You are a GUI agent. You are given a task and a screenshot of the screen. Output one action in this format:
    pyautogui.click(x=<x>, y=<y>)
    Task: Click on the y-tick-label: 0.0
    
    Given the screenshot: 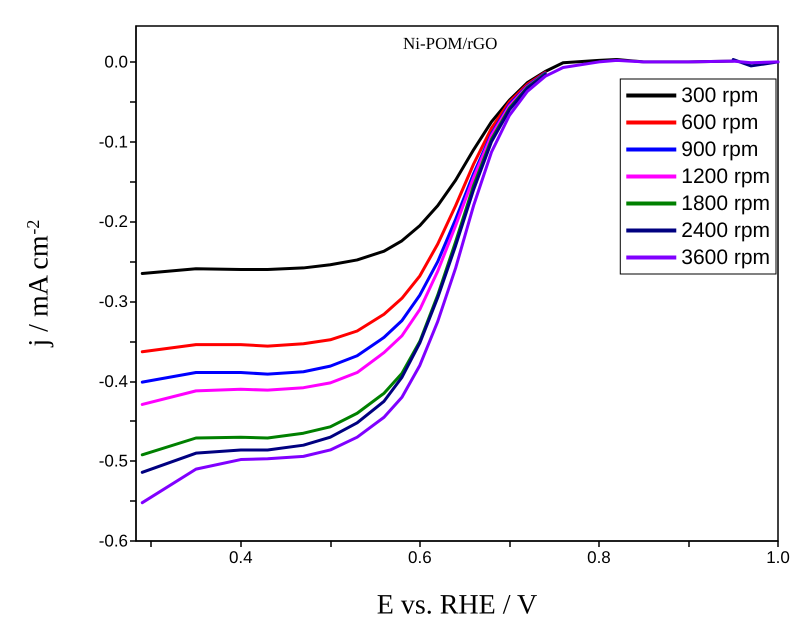 What is the action you would take?
    pyautogui.click(x=116, y=62)
    